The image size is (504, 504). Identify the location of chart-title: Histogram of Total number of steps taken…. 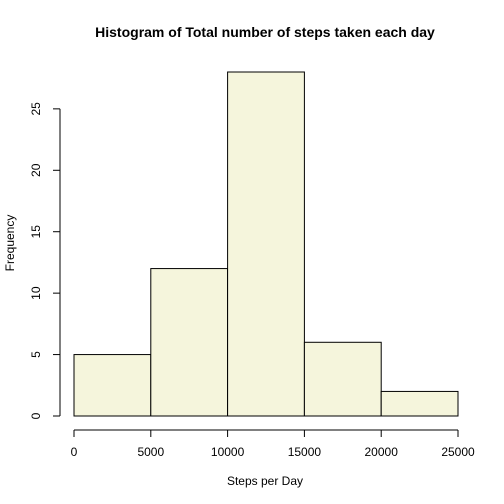
(265, 32).